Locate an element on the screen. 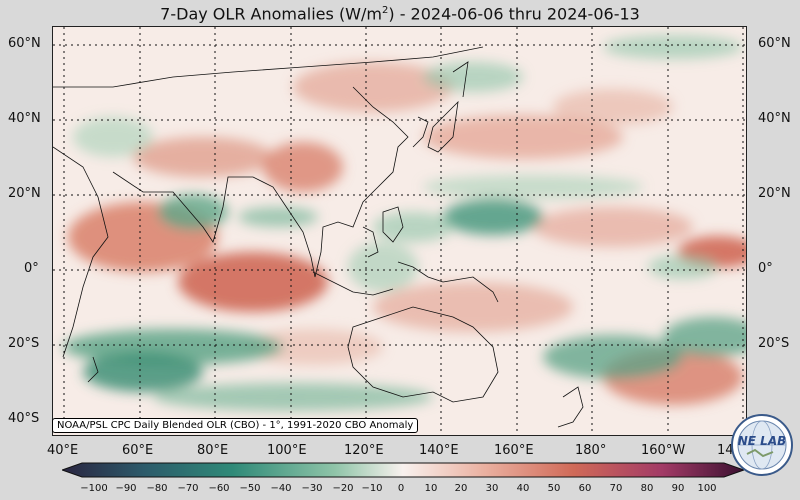  lon-label-60e: 60°E is located at coordinates (138, 450).